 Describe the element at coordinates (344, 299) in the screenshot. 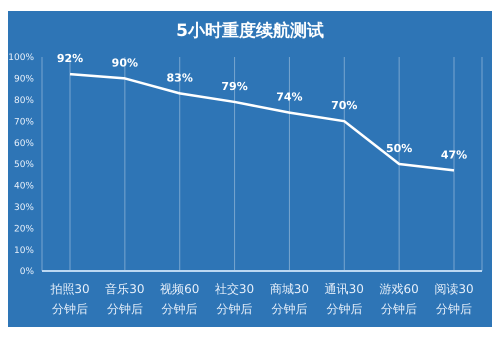

I see `x-tick-label: 通讯30 分钟后` at that location.